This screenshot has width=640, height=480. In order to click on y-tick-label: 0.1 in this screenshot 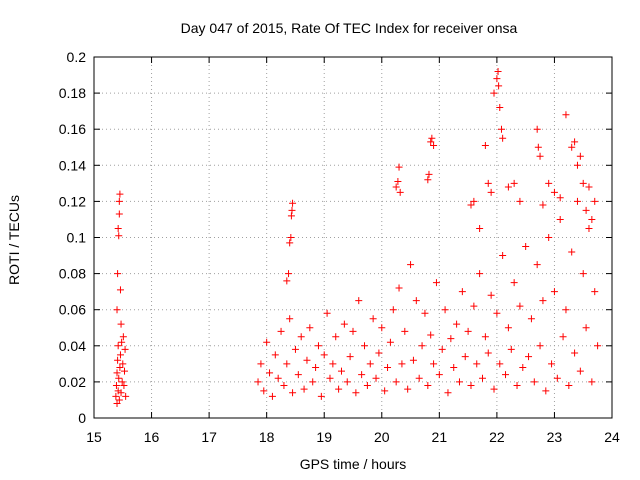, I will do `click(77, 238)`.